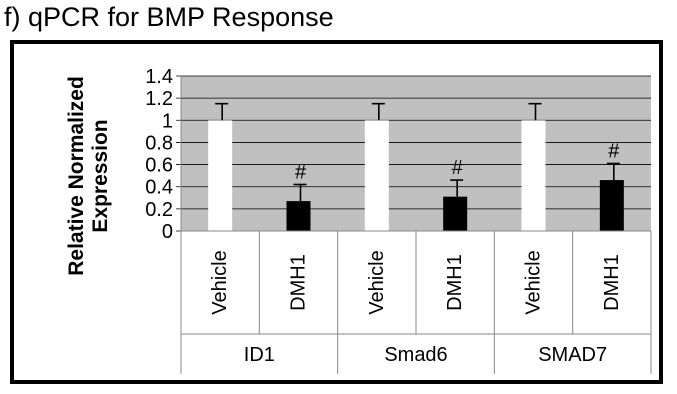  What do you see at coordinates (167, 232) in the screenshot?
I see `y-tick-label: 0` at bounding box center [167, 232].